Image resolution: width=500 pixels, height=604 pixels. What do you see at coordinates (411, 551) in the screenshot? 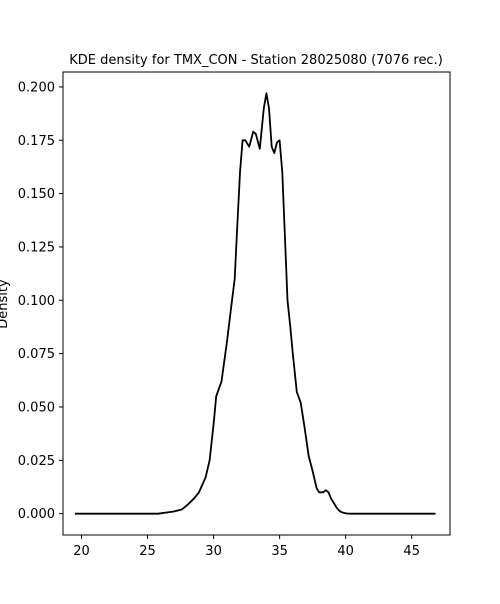
I see `x-tick-label-5: 45` at bounding box center [411, 551].